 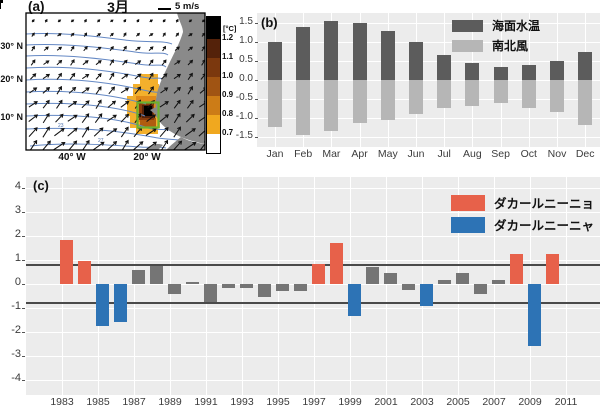 I want to click on bar-1993-neutral, so click(x=246, y=286).